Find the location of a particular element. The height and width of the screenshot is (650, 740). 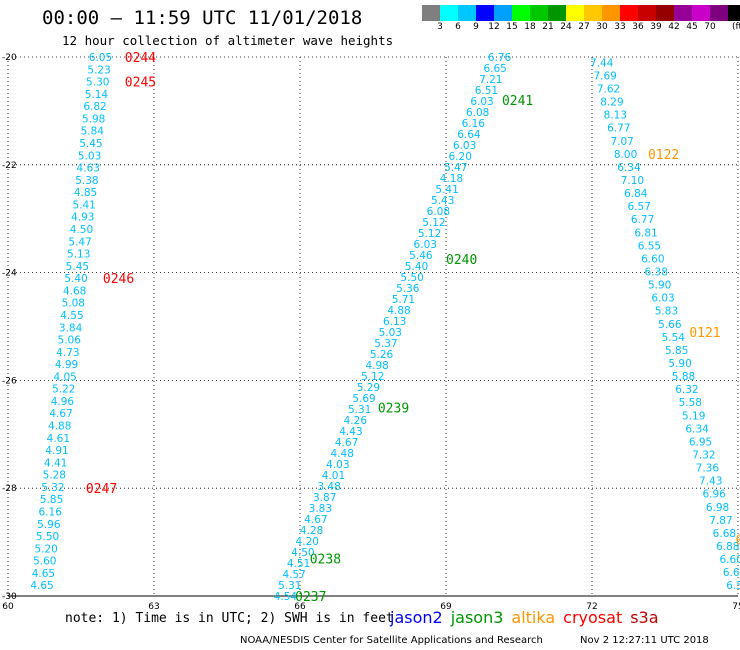

wave-height-value: 4.99 is located at coordinates (66, 365).